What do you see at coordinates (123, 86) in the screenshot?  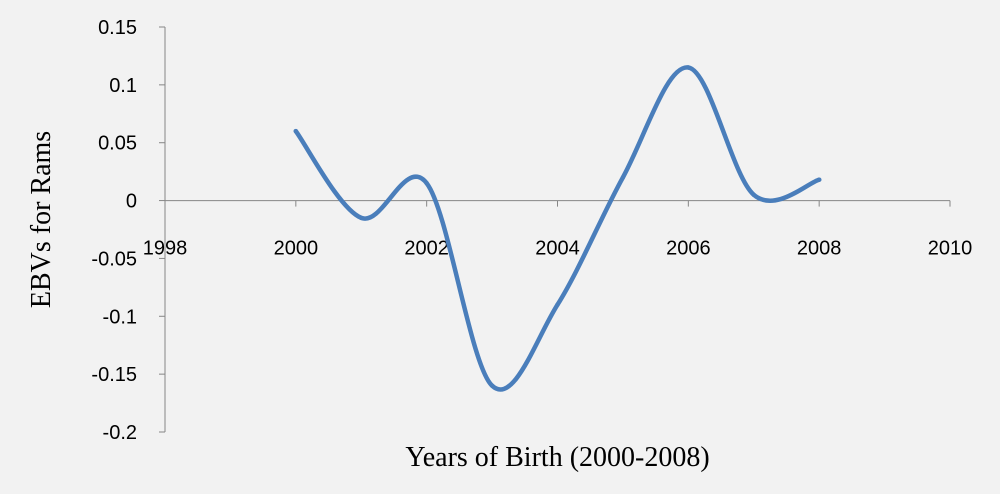 I see `y-tick-label: 0.1` at bounding box center [123, 86].